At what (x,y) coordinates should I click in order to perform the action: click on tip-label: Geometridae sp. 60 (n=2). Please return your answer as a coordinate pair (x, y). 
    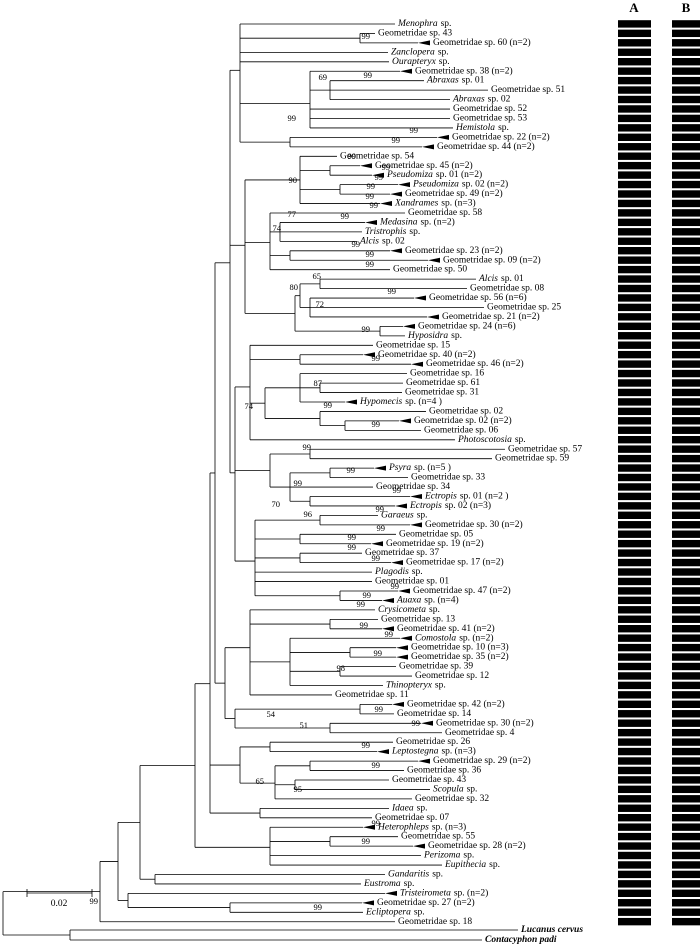
    Looking at the image, I should click on (482, 42).